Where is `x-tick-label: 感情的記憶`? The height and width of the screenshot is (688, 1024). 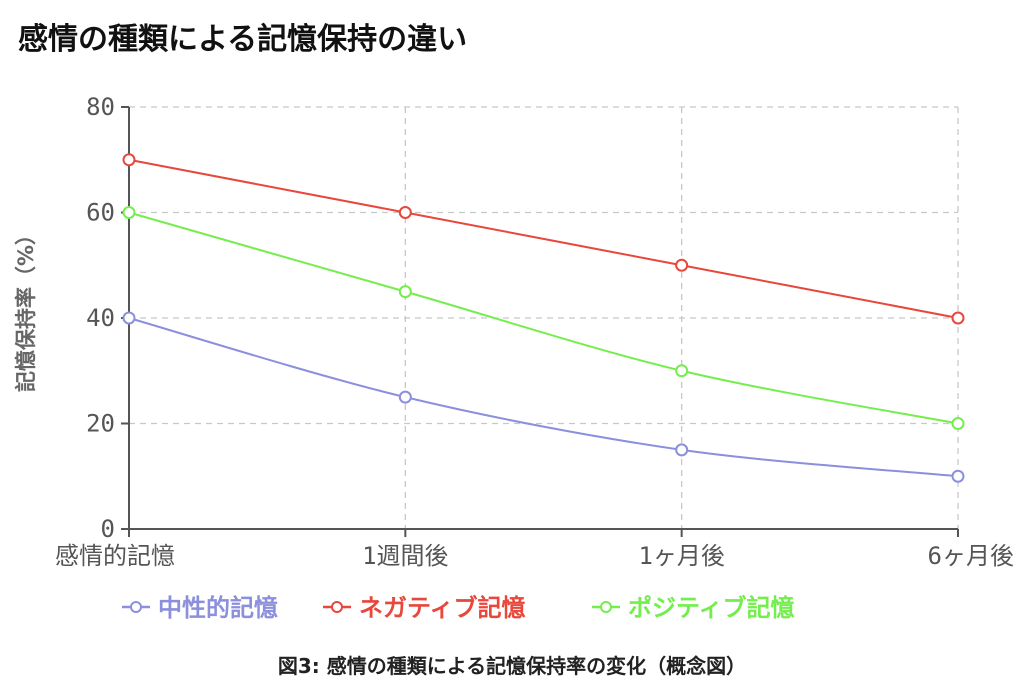
x-tick-label: 感情的記憶 is located at coordinates (115, 556).